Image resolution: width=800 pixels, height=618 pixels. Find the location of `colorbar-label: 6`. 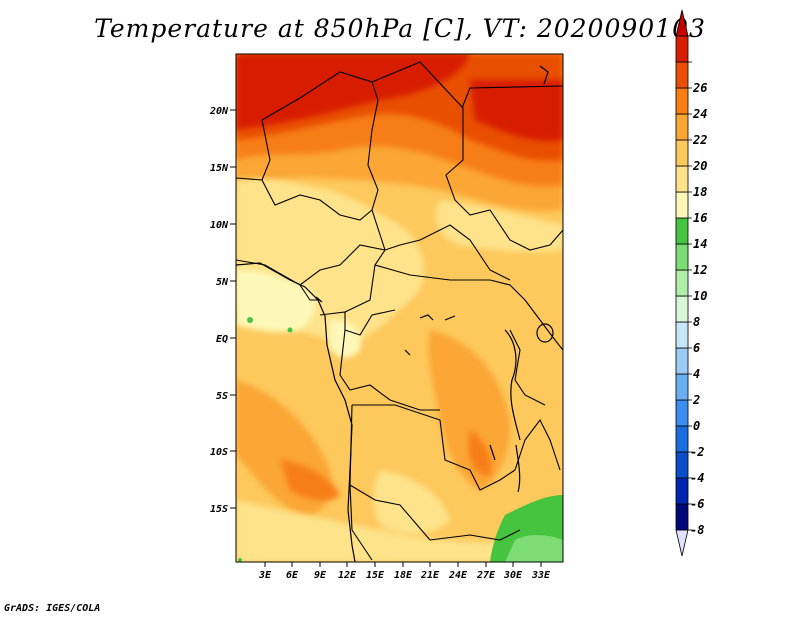

colorbar-label: 6 is located at coordinates (696, 348).